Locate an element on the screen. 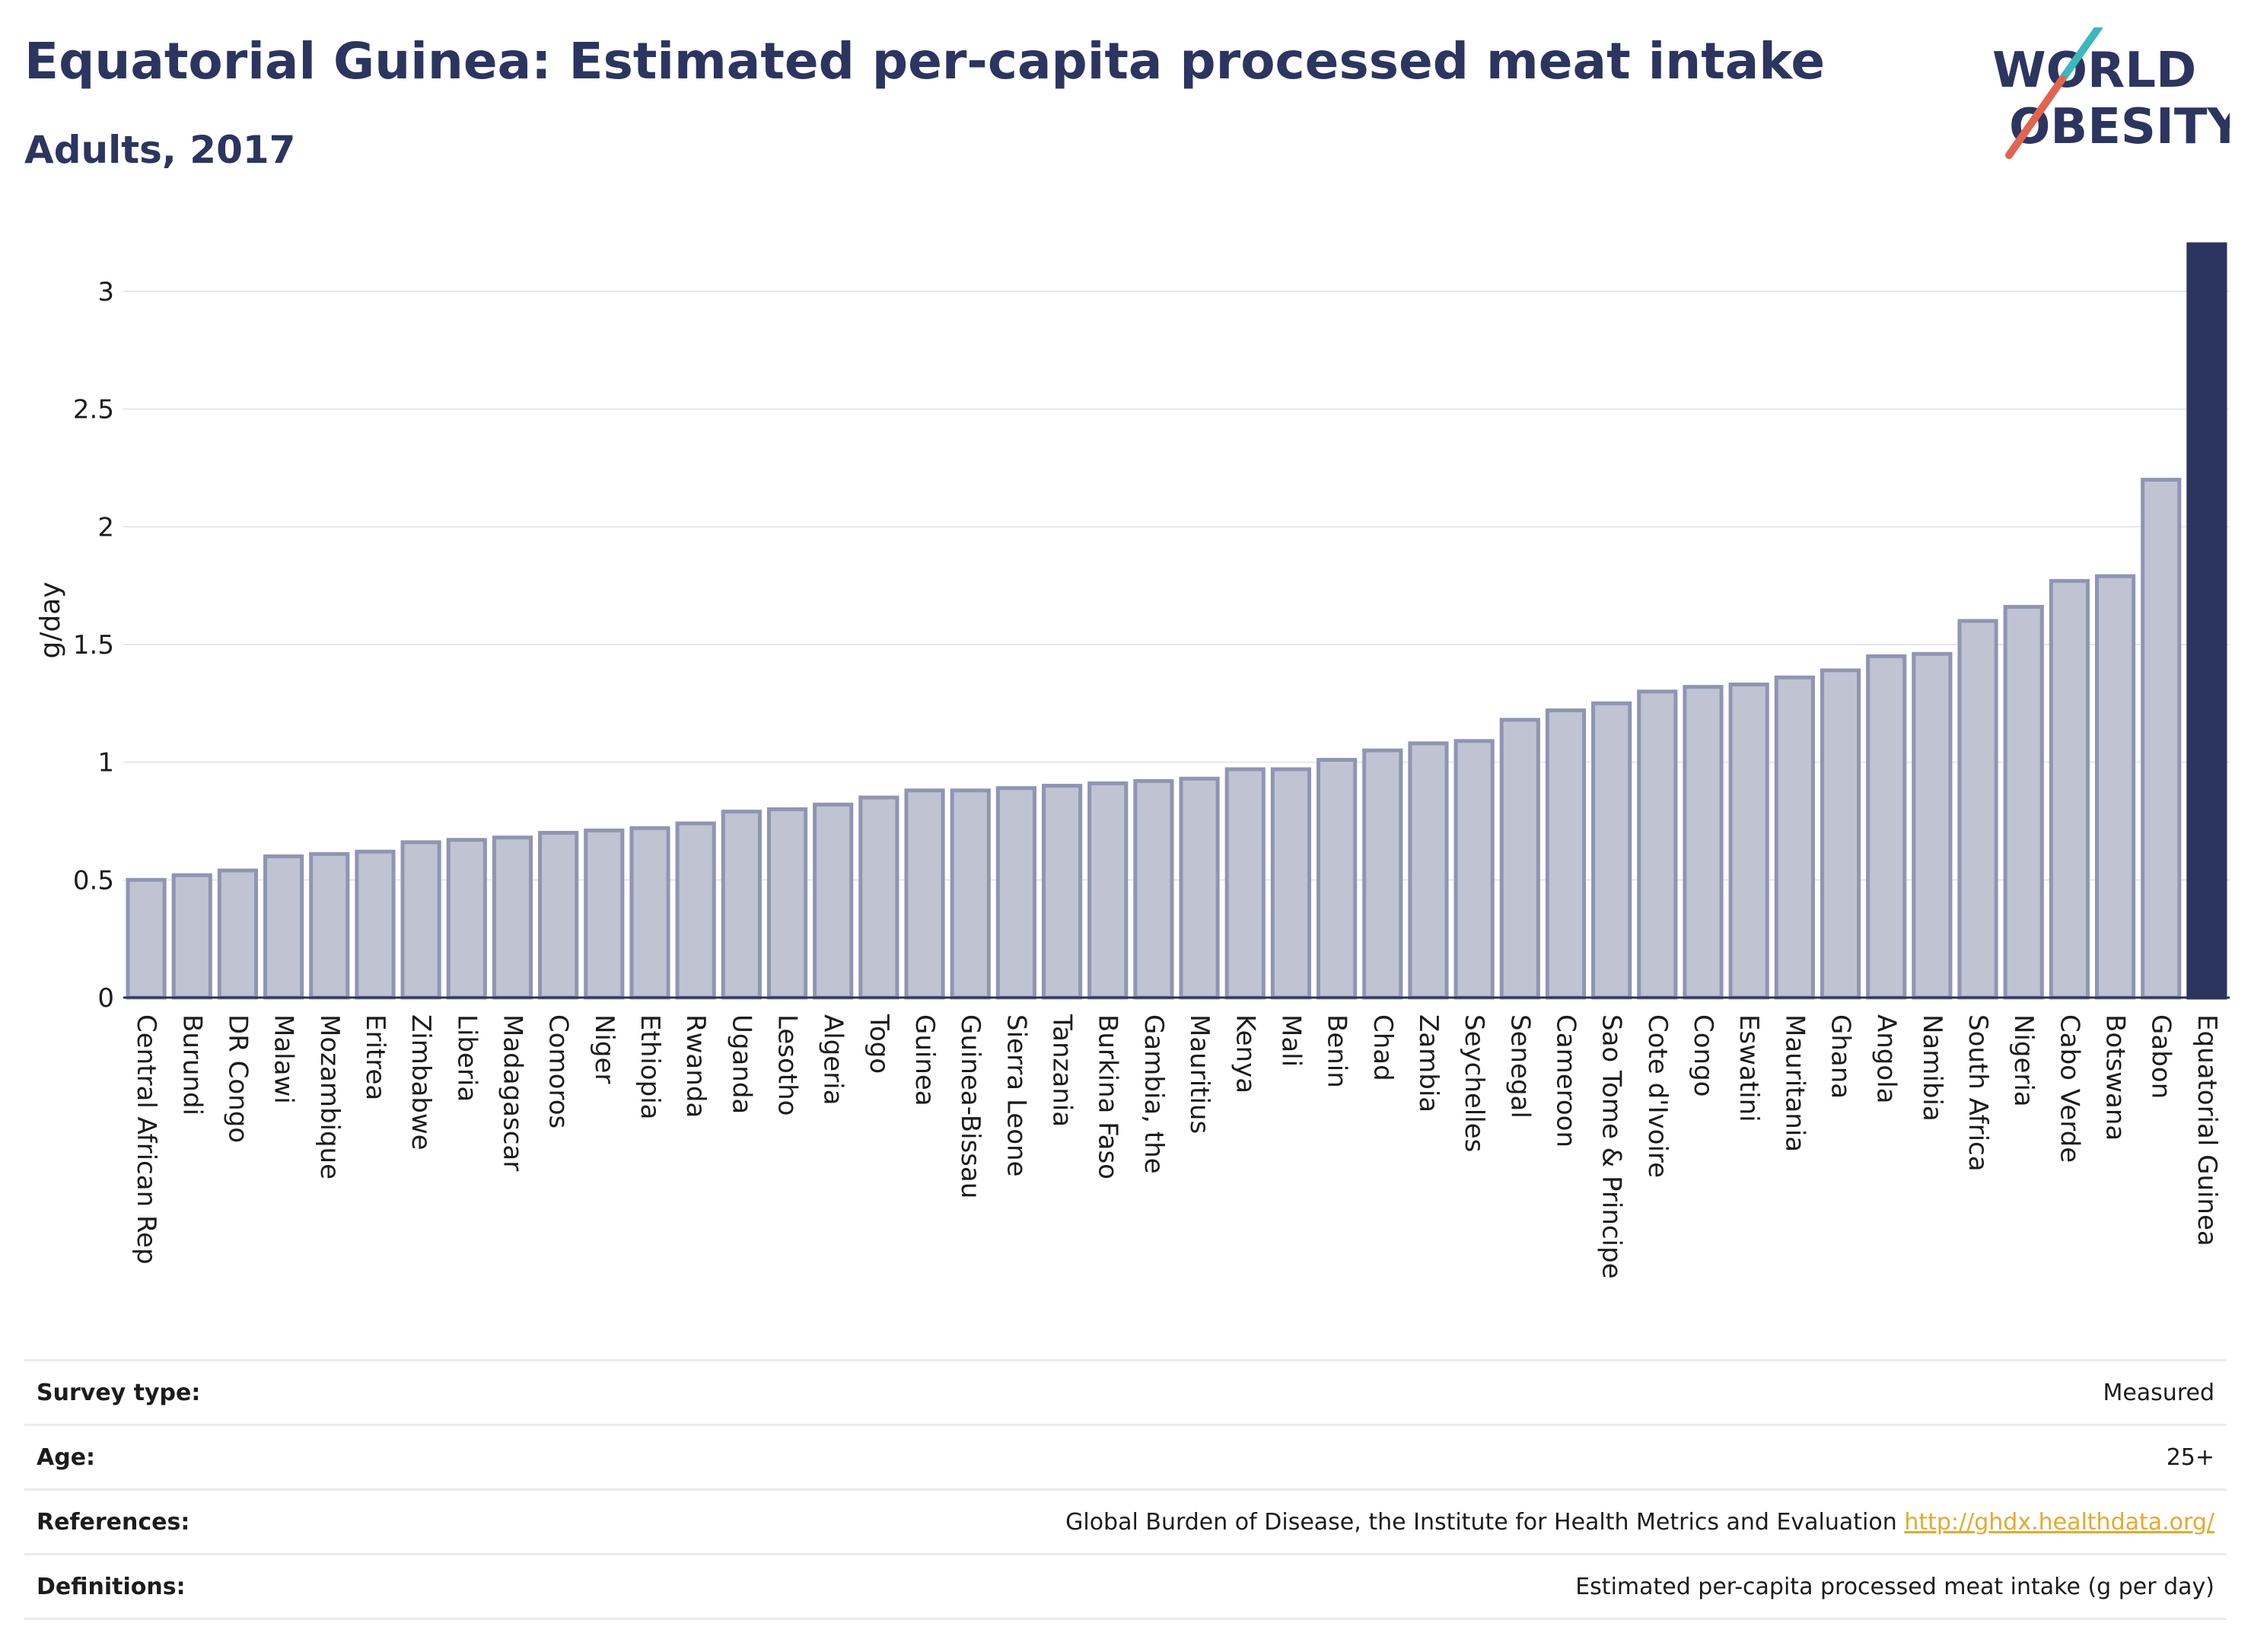  x-tick-label: Congo is located at coordinates (1703, 1055).